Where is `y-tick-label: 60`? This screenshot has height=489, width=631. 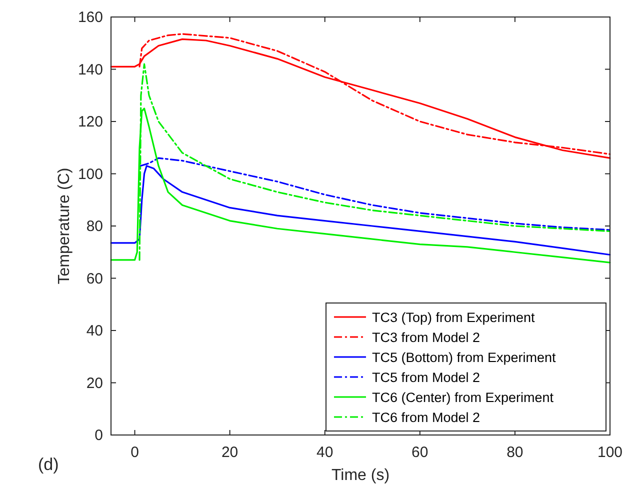 y-tick-label: 60 is located at coordinates (94, 279).